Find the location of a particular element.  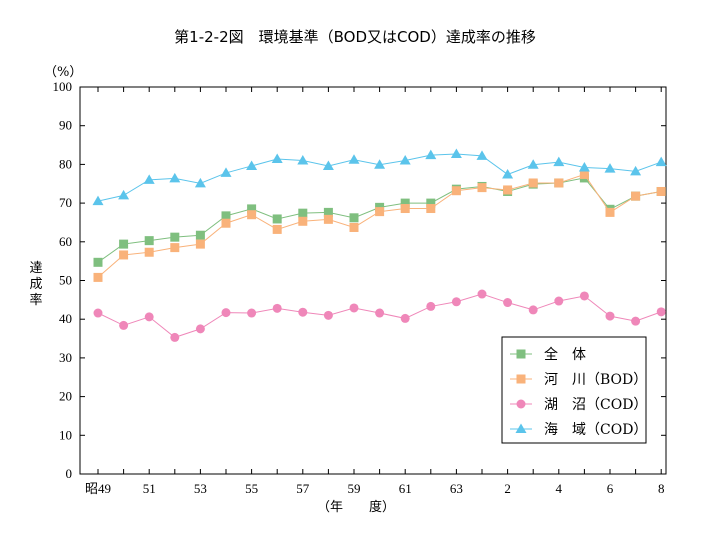

y-axis-label-char: 成 is located at coordinates (35, 284).